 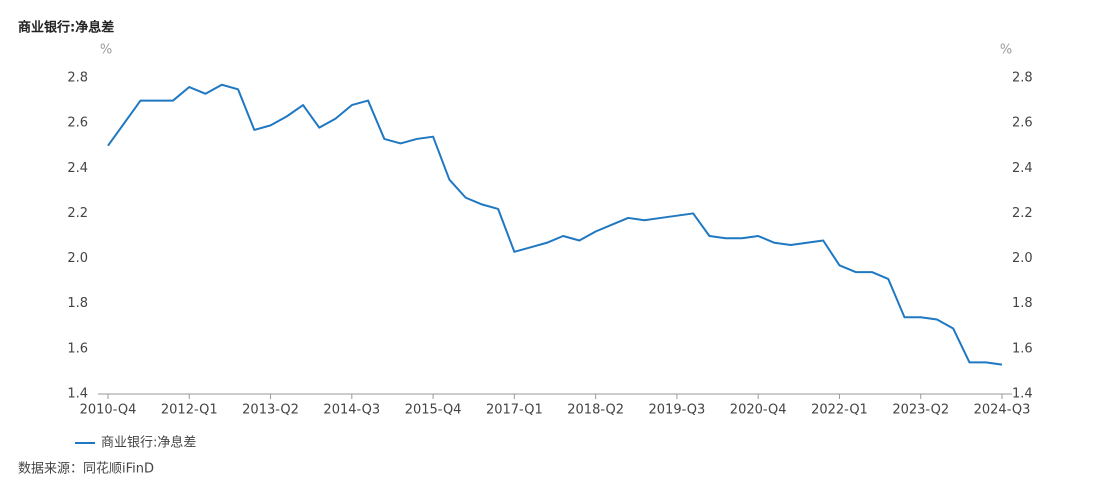 I want to click on y2-unit: %, so click(x=1006, y=50).